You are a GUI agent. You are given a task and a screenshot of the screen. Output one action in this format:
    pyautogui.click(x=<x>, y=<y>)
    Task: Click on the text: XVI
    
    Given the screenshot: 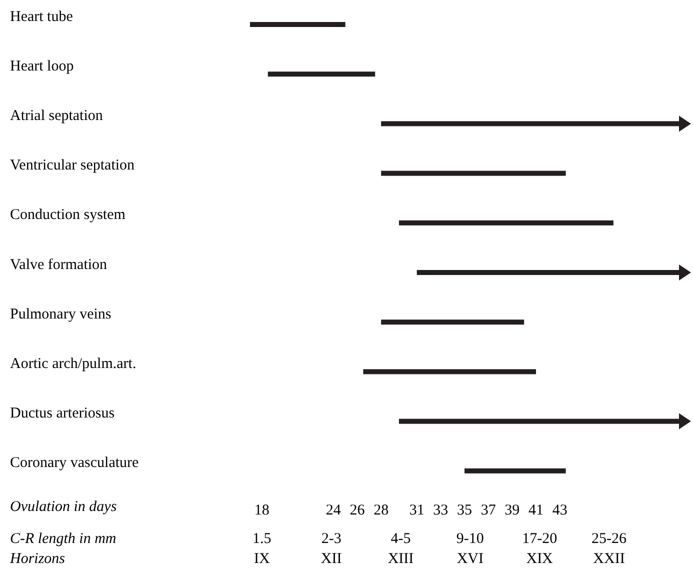 What is the action you would take?
    pyautogui.click(x=470, y=559)
    